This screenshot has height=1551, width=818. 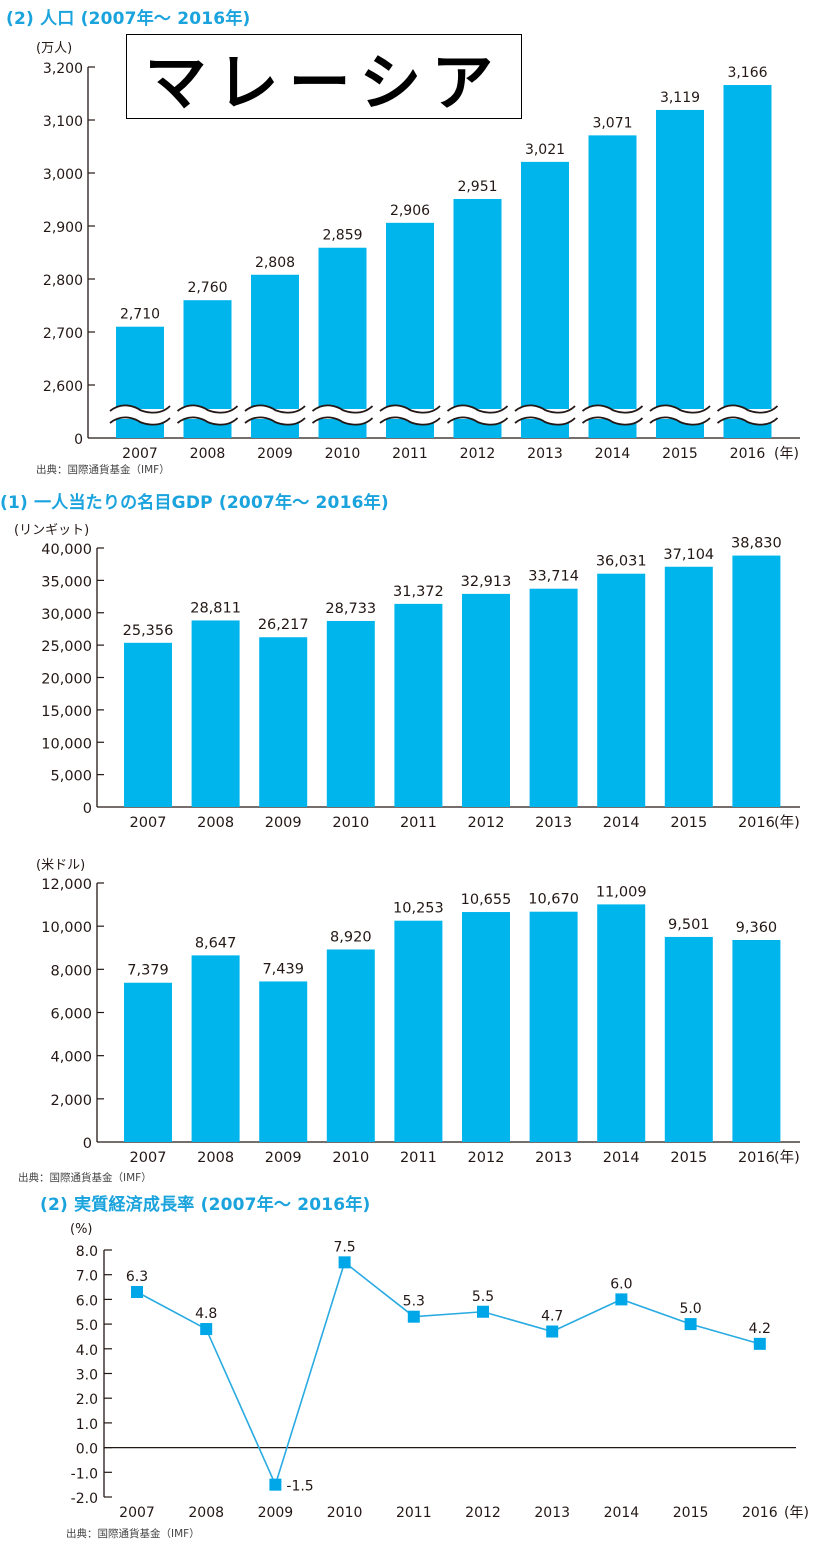 What do you see at coordinates (51, 530) in the screenshot?
I see `y-axis-unit-label: (リンギット)` at bounding box center [51, 530].